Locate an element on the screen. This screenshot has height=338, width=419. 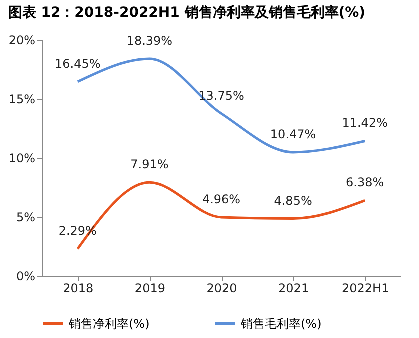
y-tick-label: 15% is located at coordinates (22, 99).